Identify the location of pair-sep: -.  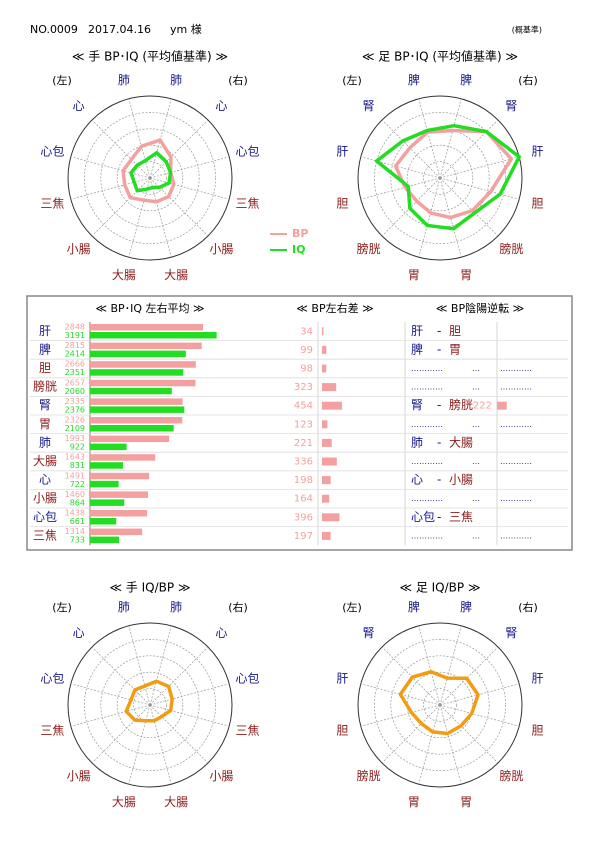
(439, 331).